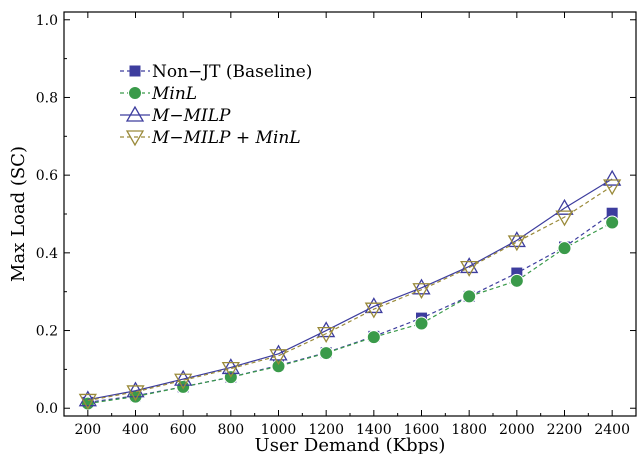 This screenshot has height=454, width=644. Describe the element at coordinates (47, 409) in the screenshot. I see `y-tick-label: 0.0` at that location.